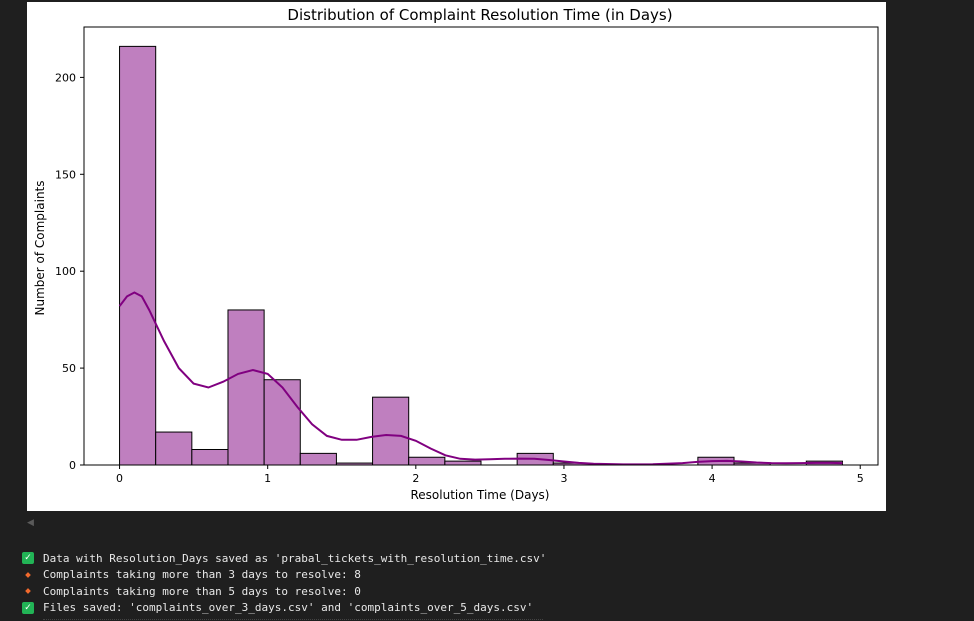  Describe the element at coordinates (65, 271) in the screenshot. I see `y-tick-label: 100` at that location.